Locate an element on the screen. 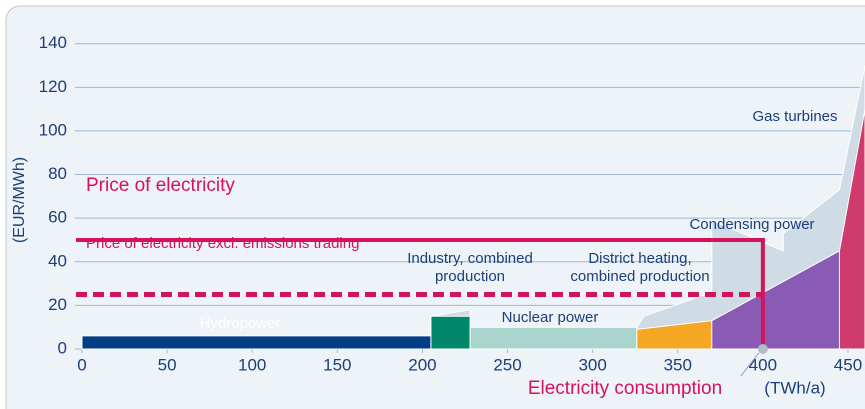 This screenshot has height=409, width=865. segment-label: production is located at coordinates (470, 276).